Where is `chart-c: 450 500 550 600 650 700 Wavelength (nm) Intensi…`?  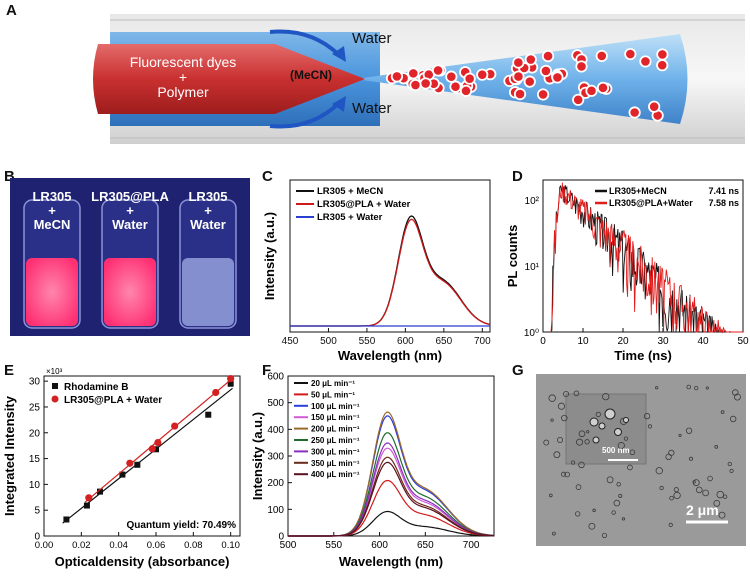 chart-c: 450 500 550 600 650 700 Wavelength (nm) Intensi… is located at coordinates (376, 271).